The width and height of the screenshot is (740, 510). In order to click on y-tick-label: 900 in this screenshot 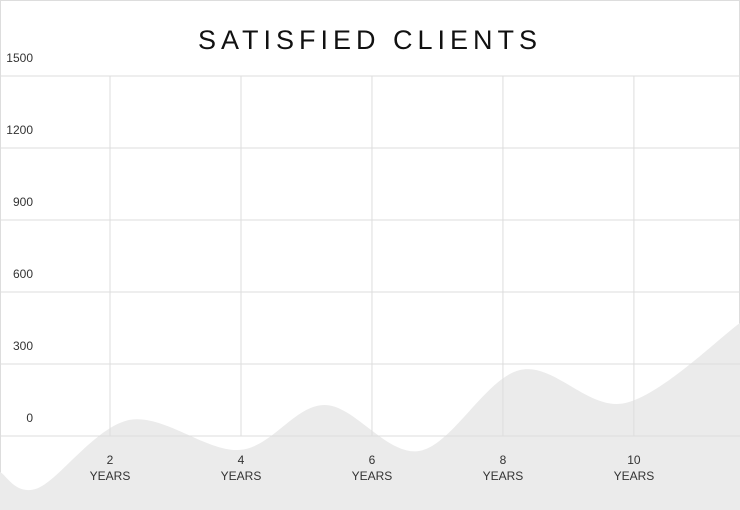, I will do `click(23, 202)`.